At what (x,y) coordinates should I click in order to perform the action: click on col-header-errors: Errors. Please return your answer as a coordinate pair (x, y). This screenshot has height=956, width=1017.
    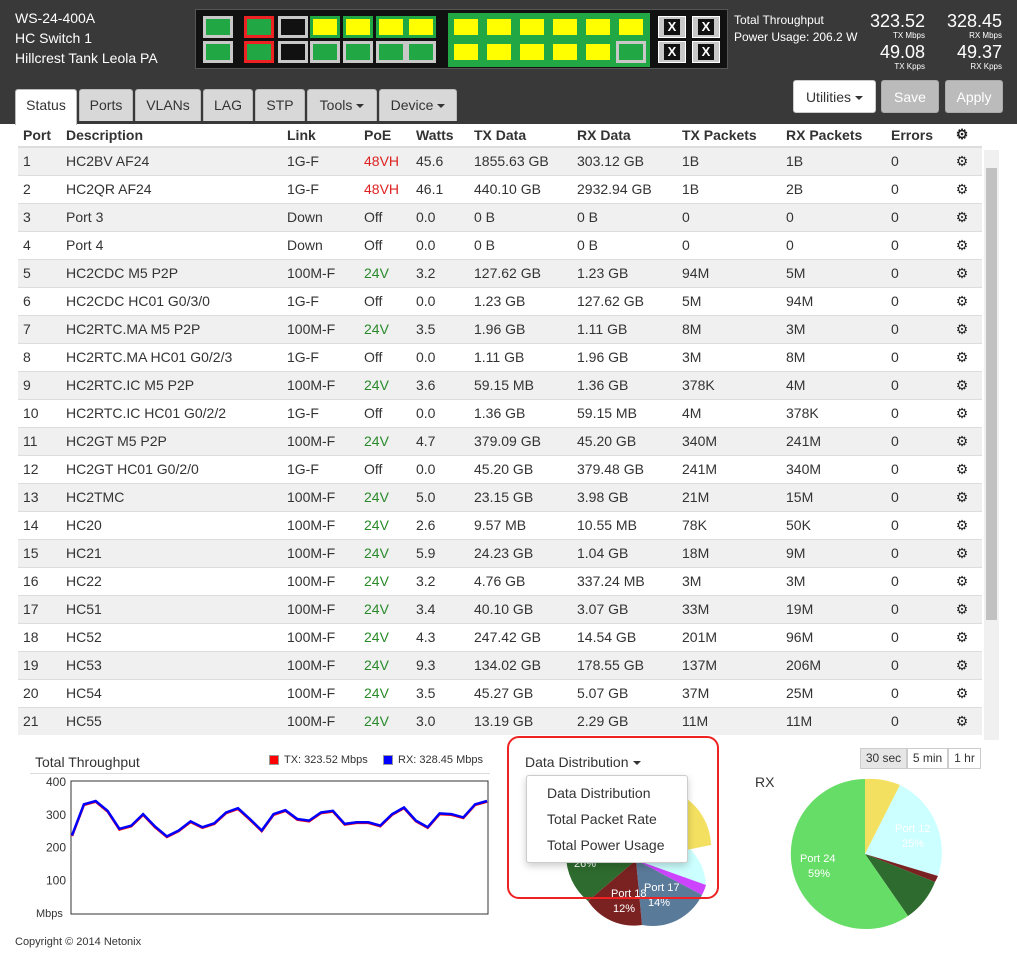
    Looking at the image, I should click on (918, 135).